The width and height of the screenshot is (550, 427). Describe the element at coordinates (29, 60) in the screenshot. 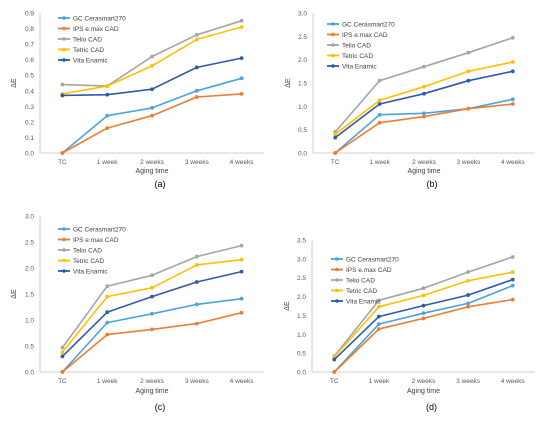

I see `y-tick-label: 0.6` at that location.